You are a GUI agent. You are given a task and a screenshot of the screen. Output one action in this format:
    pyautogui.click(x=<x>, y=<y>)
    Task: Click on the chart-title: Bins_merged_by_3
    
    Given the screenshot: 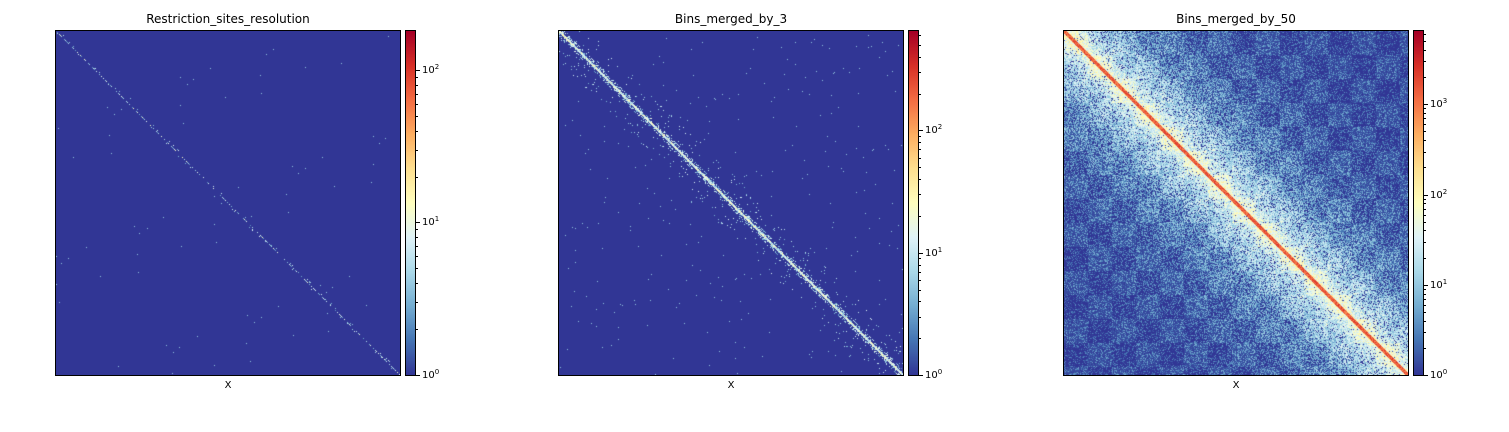 What is the action you would take?
    pyautogui.click(x=731, y=19)
    